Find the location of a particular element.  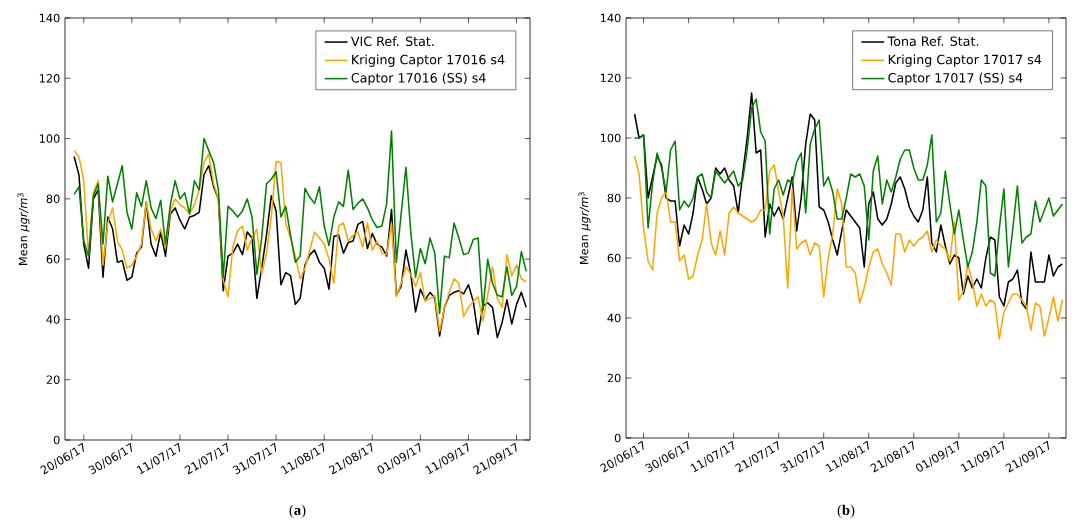

legend-label: Captor 17017 (SS) s4 is located at coordinates (955, 79).